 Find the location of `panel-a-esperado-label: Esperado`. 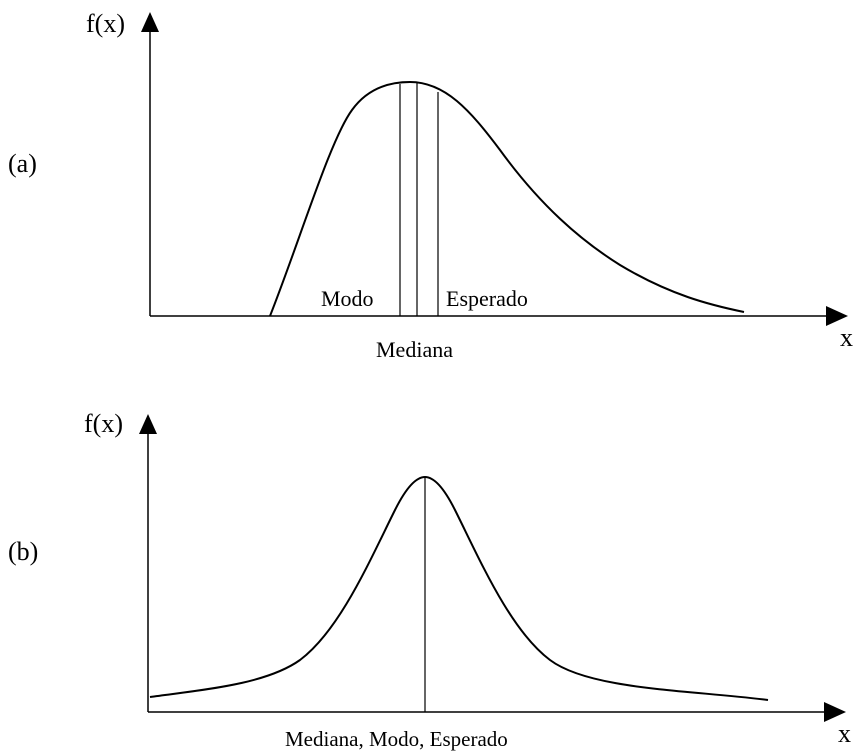

panel-a-esperado-label: Esperado is located at coordinates (487, 298).